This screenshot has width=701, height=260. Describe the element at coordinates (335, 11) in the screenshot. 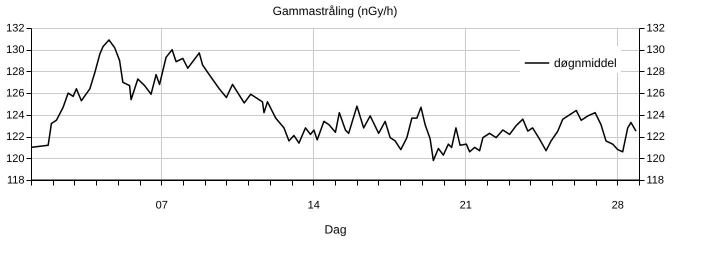

I see `chart-title: Gammastråling (nGy/h)` at that location.